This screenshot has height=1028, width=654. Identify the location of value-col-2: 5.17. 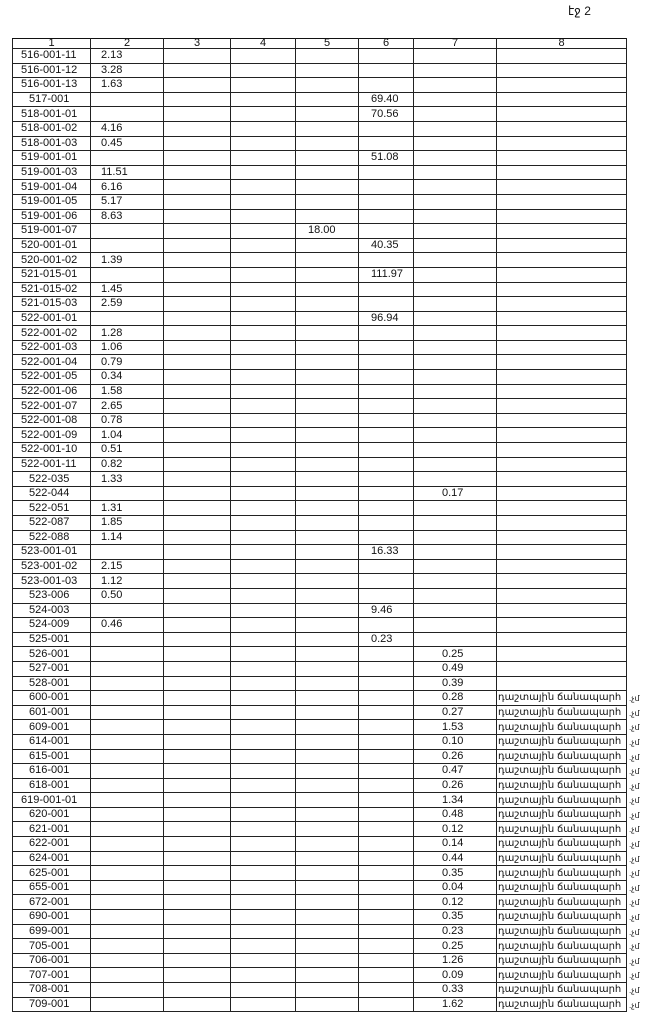
(127, 201).